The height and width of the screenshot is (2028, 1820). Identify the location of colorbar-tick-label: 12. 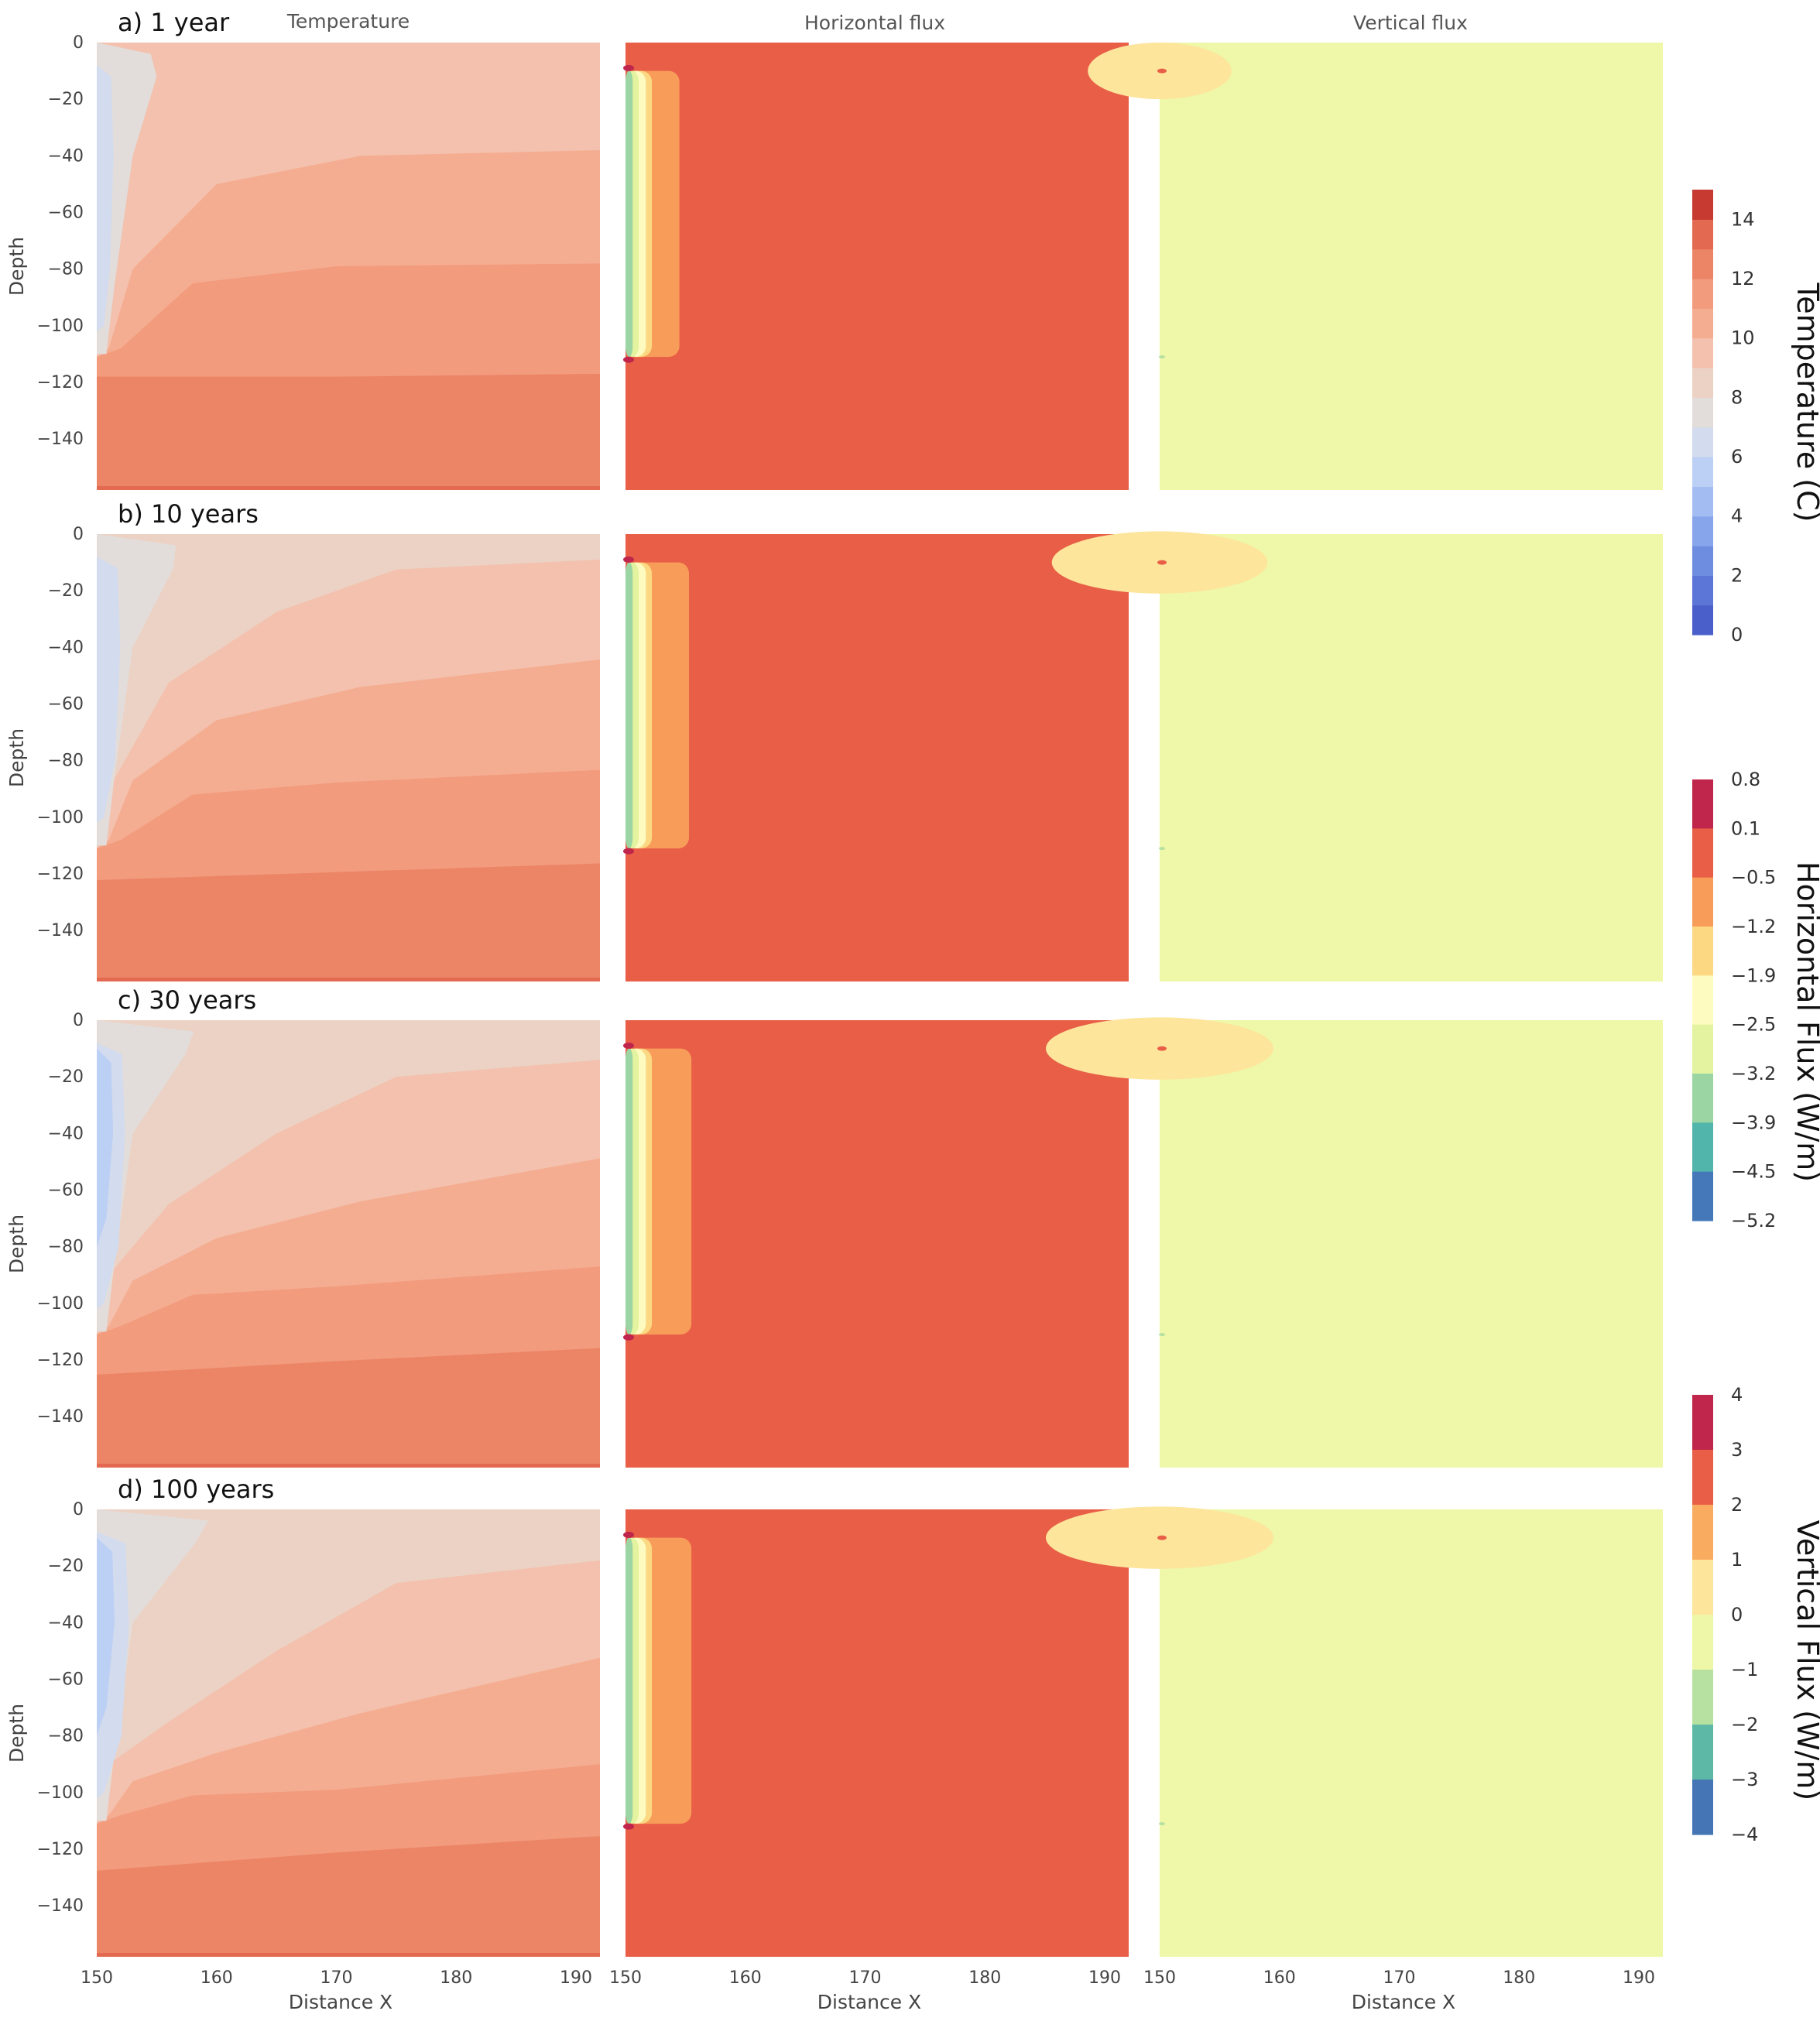
(1743, 278).